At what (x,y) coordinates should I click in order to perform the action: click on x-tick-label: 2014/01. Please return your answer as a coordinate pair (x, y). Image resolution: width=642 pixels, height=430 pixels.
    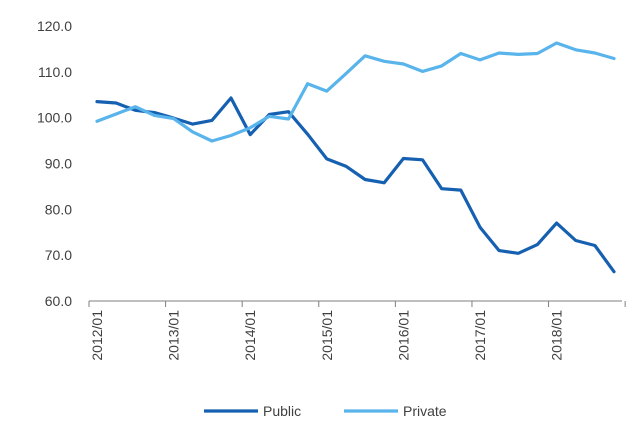
    Looking at the image, I should click on (250, 335).